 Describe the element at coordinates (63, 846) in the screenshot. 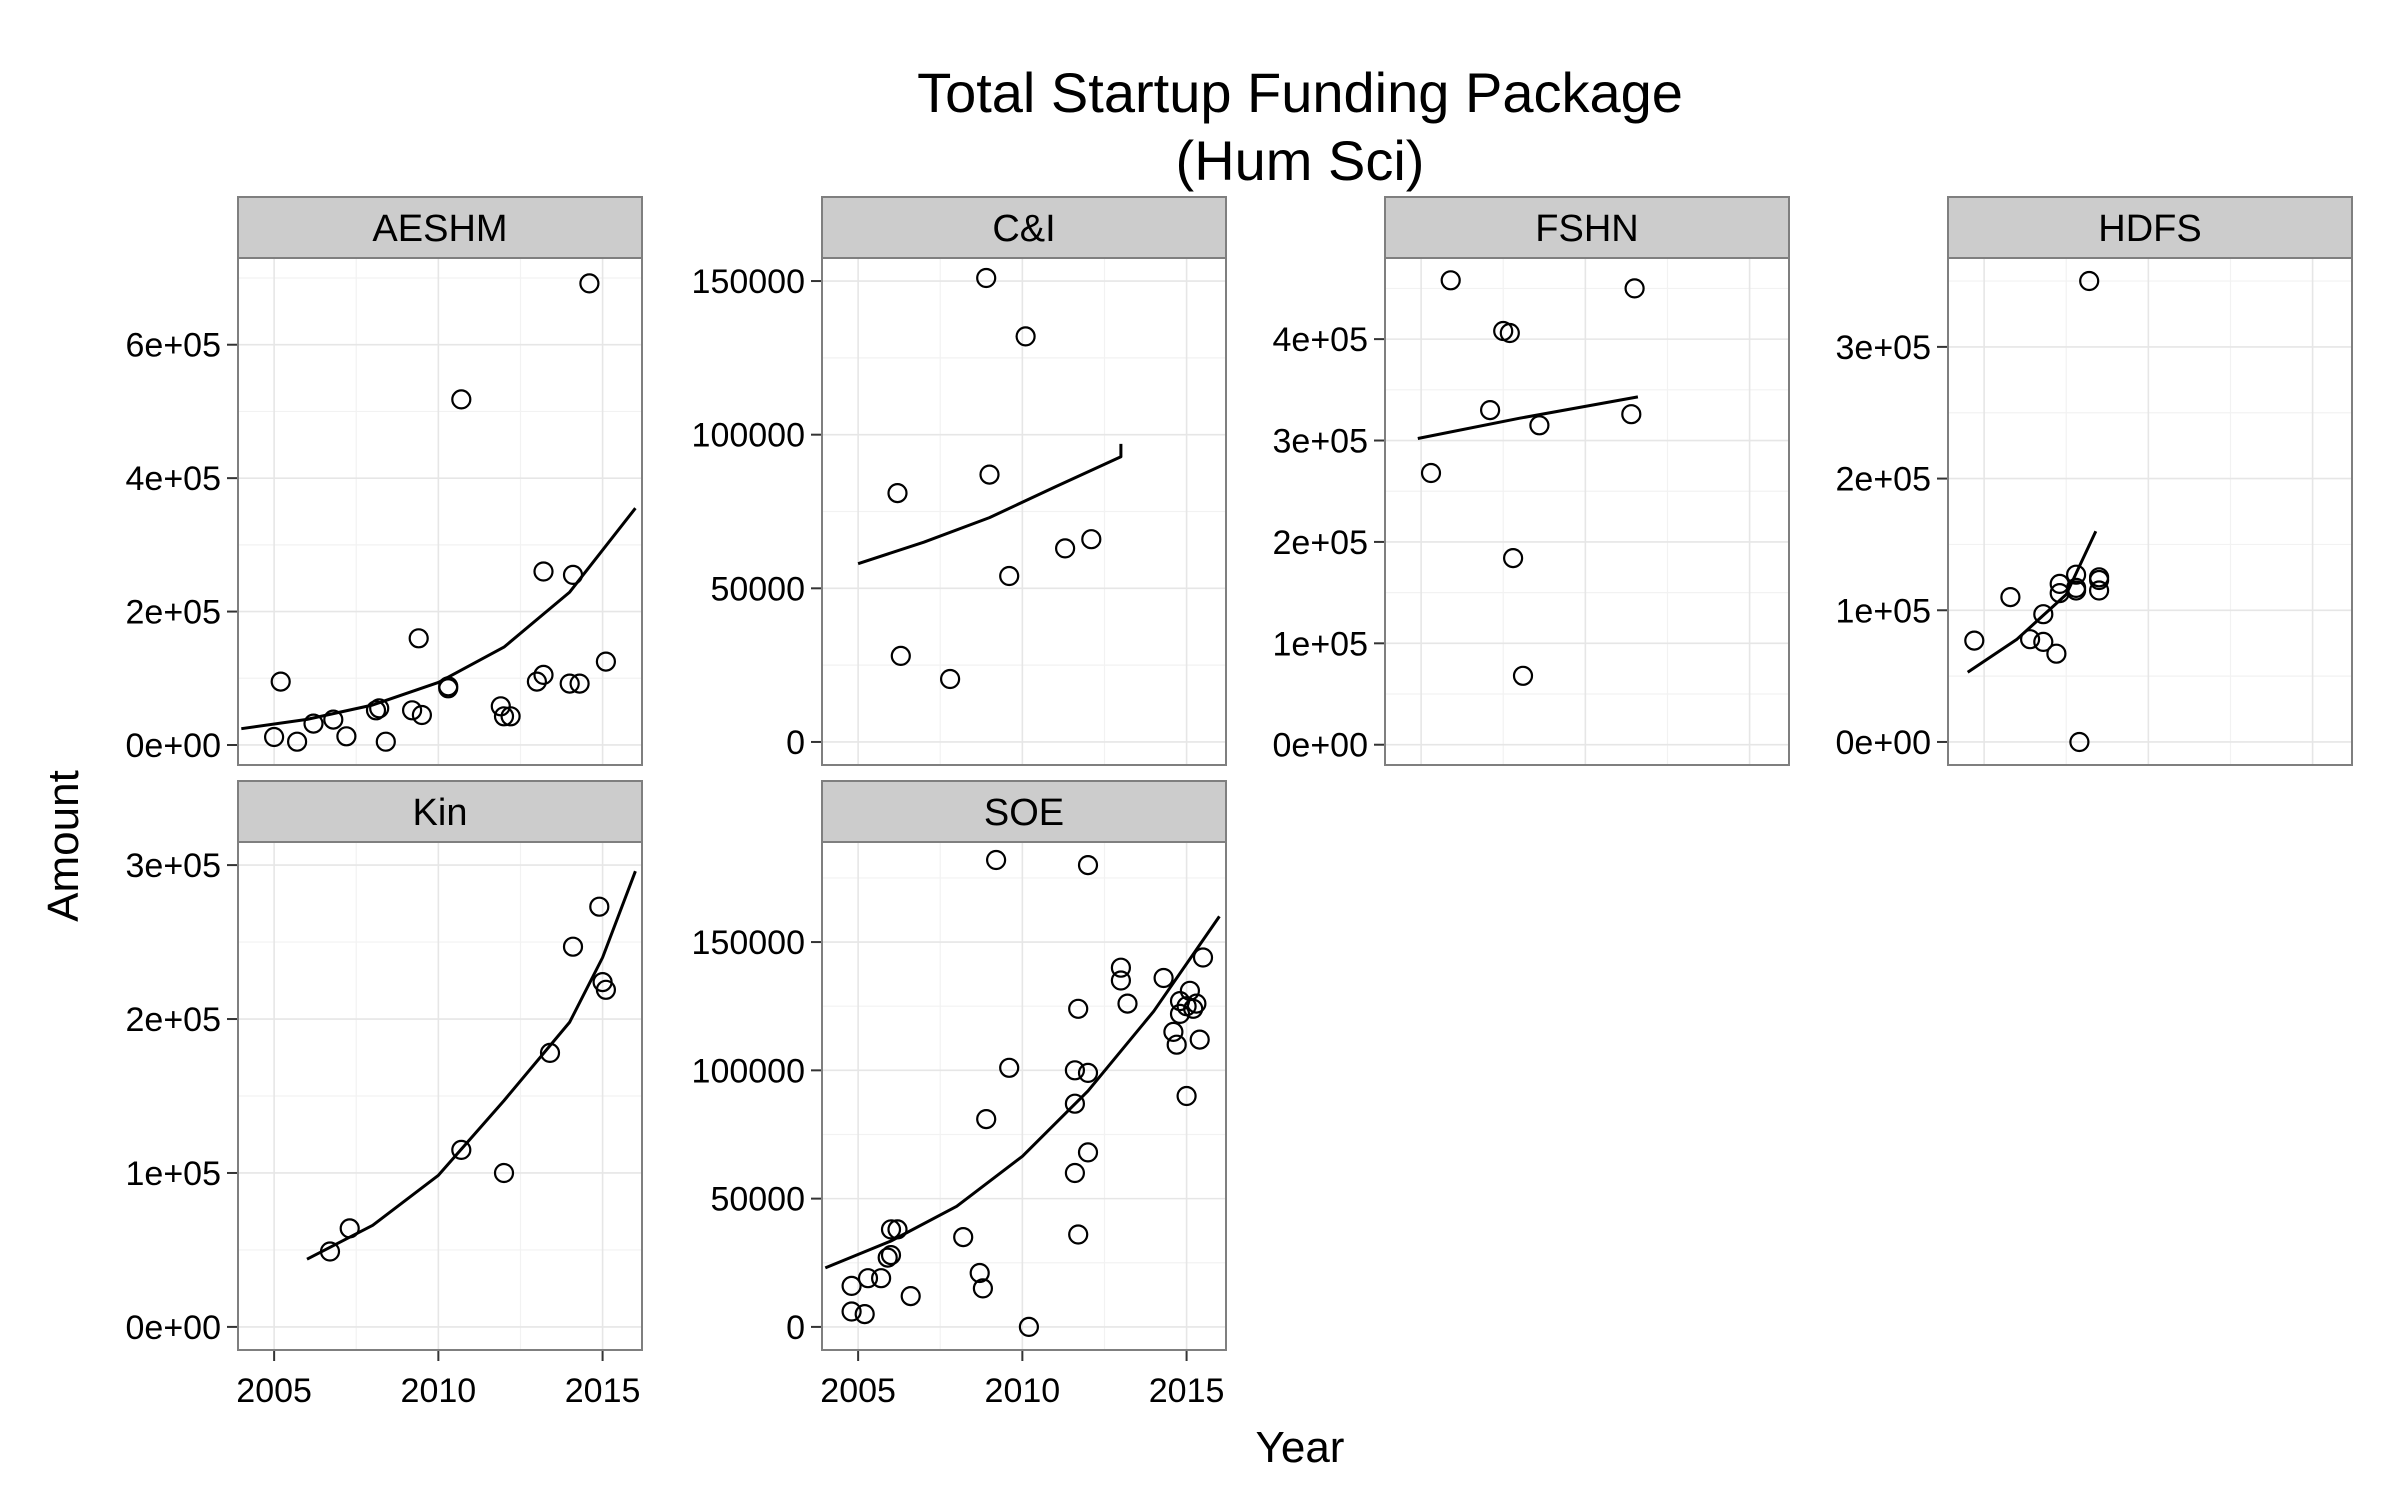

I see `y-axis-label: Amount` at that location.